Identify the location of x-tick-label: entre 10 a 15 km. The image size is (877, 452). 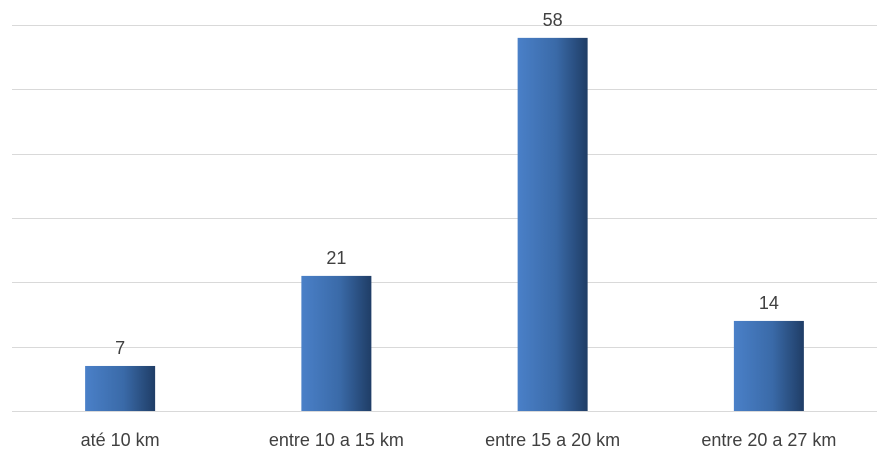
(336, 440).